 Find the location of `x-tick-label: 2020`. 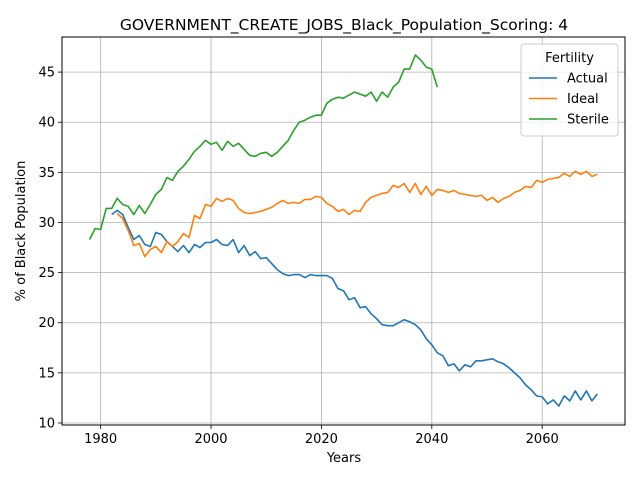

x-tick-label: 2020 is located at coordinates (321, 439).